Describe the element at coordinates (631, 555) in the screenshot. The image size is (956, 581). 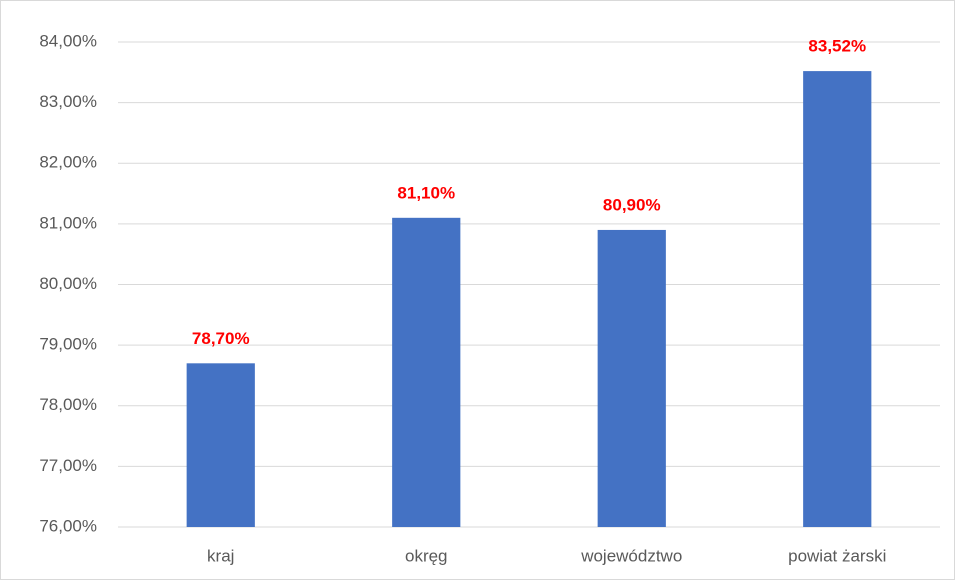
I see `x-tick-label: województwo` at that location.